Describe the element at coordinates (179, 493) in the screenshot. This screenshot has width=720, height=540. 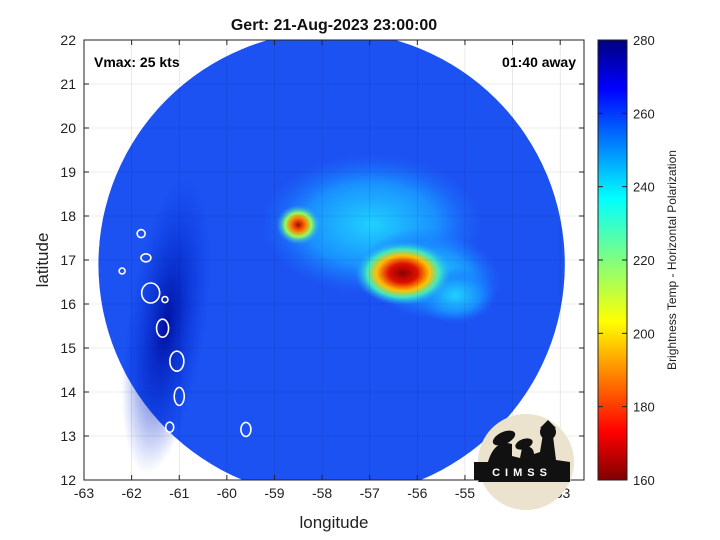
I see `x-tick-label: -61` at that location.